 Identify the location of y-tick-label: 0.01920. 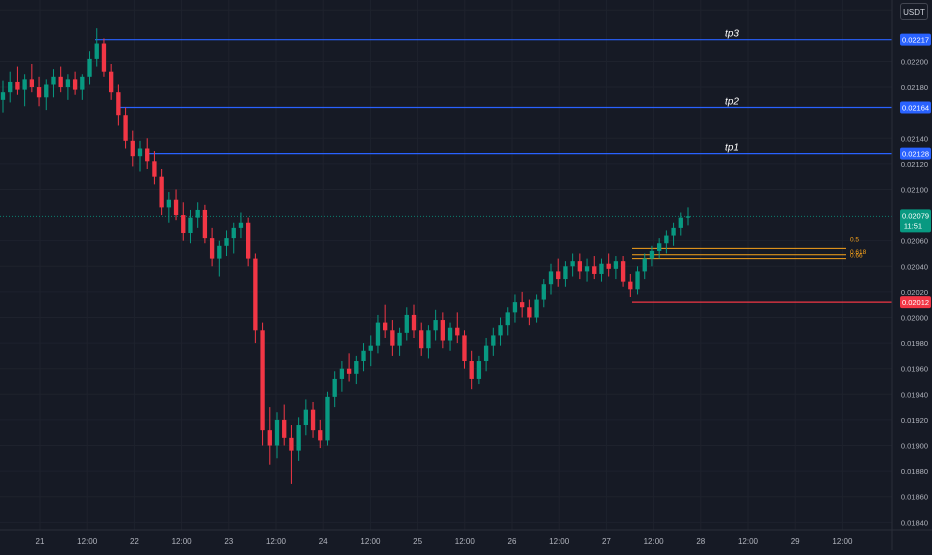
(914, 420).